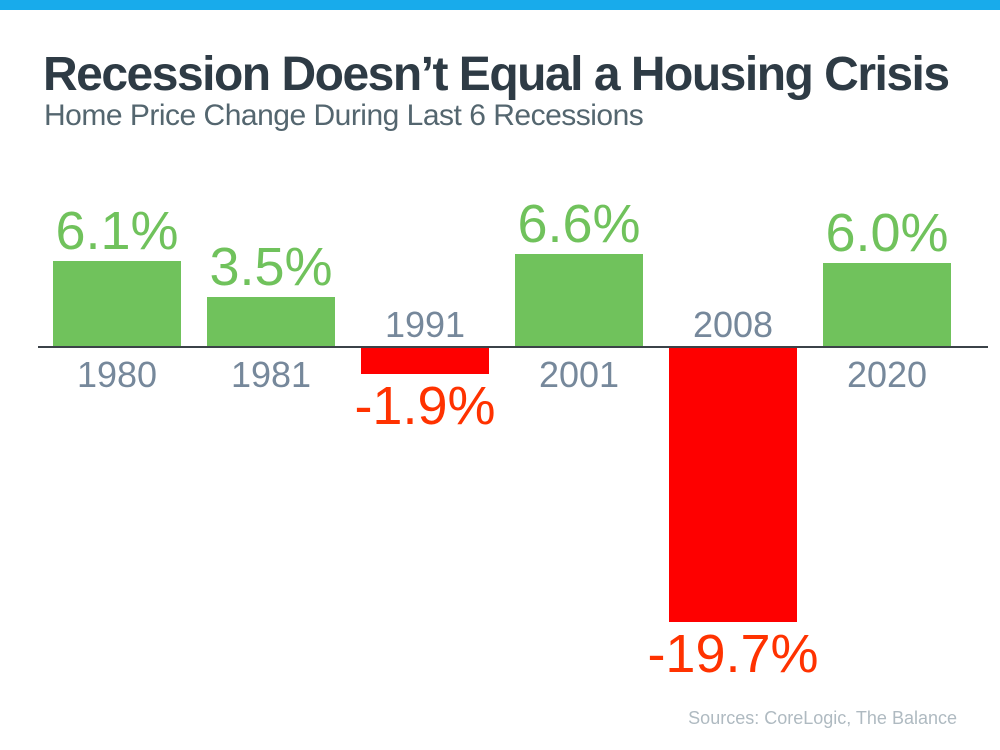 Image resolution: width=1000 pixels, height=750 pixels. I want to click on value-label-2020: 6.0%, so click(887, 233).